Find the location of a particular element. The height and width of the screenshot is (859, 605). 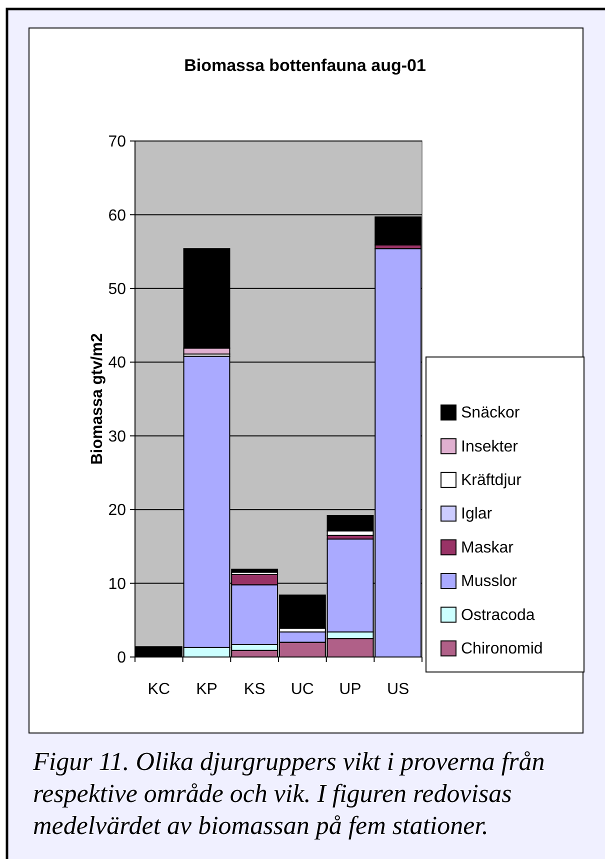

y-tick-label: 10 is located at coordinates (117, 584).